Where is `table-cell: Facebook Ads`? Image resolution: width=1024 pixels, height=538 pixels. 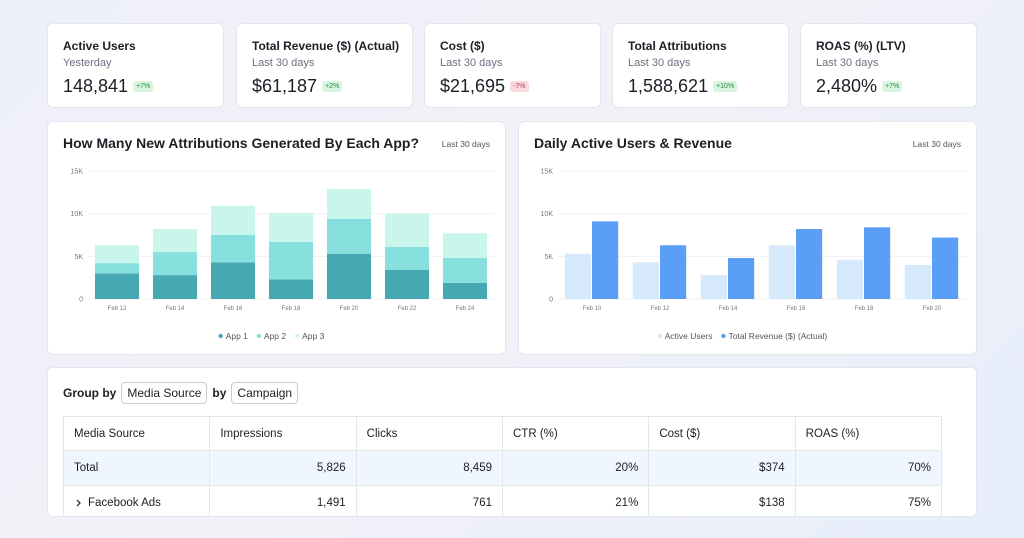 table-cell: Facebook Ads is located at coordinates (136, 500).